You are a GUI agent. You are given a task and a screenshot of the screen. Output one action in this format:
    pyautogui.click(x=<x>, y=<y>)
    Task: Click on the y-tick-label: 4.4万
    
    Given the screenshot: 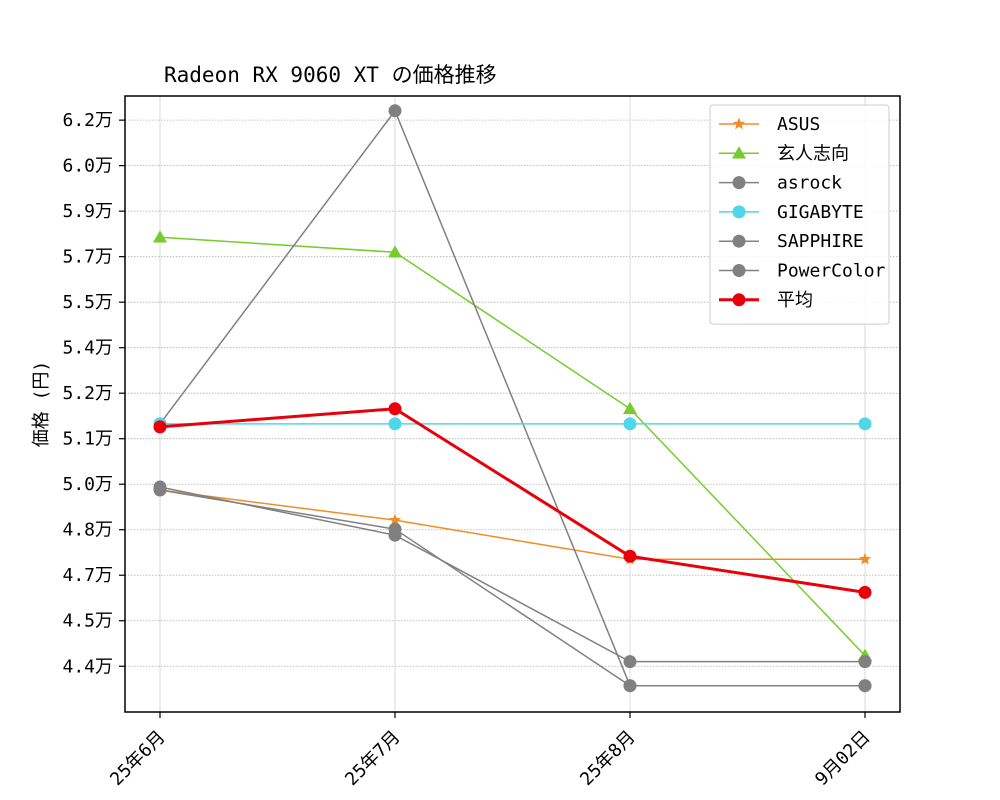 What is the action you would take?
    pyautogui.click(x=87, y=666)
    